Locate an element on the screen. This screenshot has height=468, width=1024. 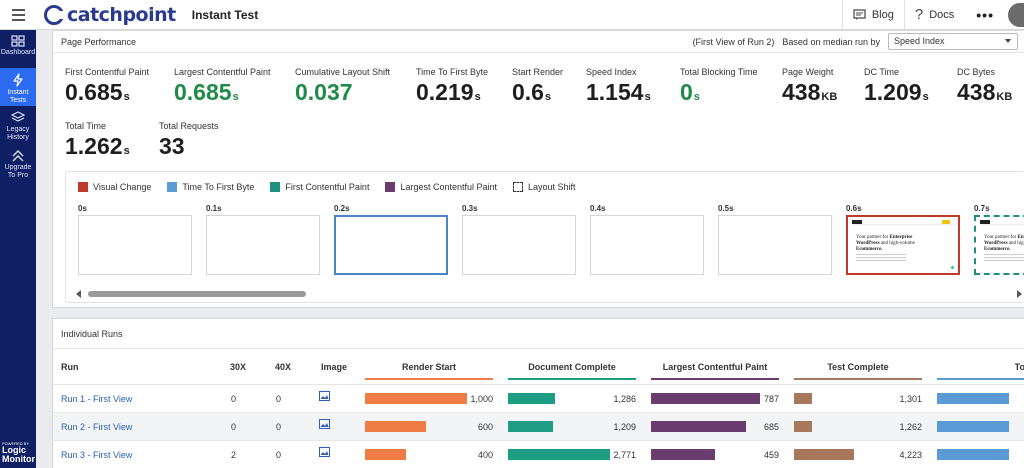
sidebar-item-label: Upgrade To Pro is located at coordinates (18, 171).